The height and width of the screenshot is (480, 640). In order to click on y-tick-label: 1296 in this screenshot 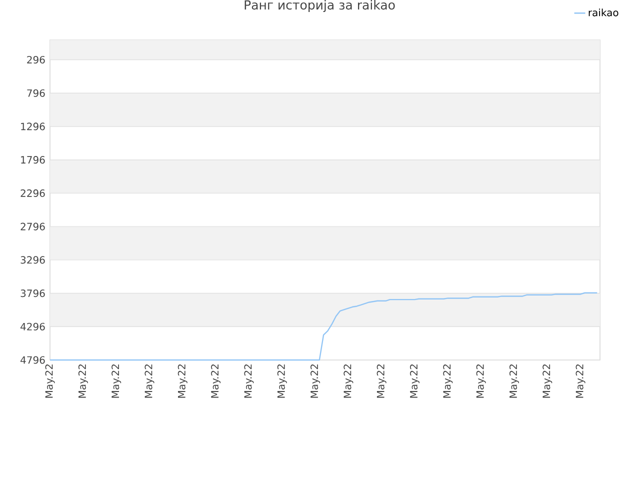, I will do `click(33, 126)`.